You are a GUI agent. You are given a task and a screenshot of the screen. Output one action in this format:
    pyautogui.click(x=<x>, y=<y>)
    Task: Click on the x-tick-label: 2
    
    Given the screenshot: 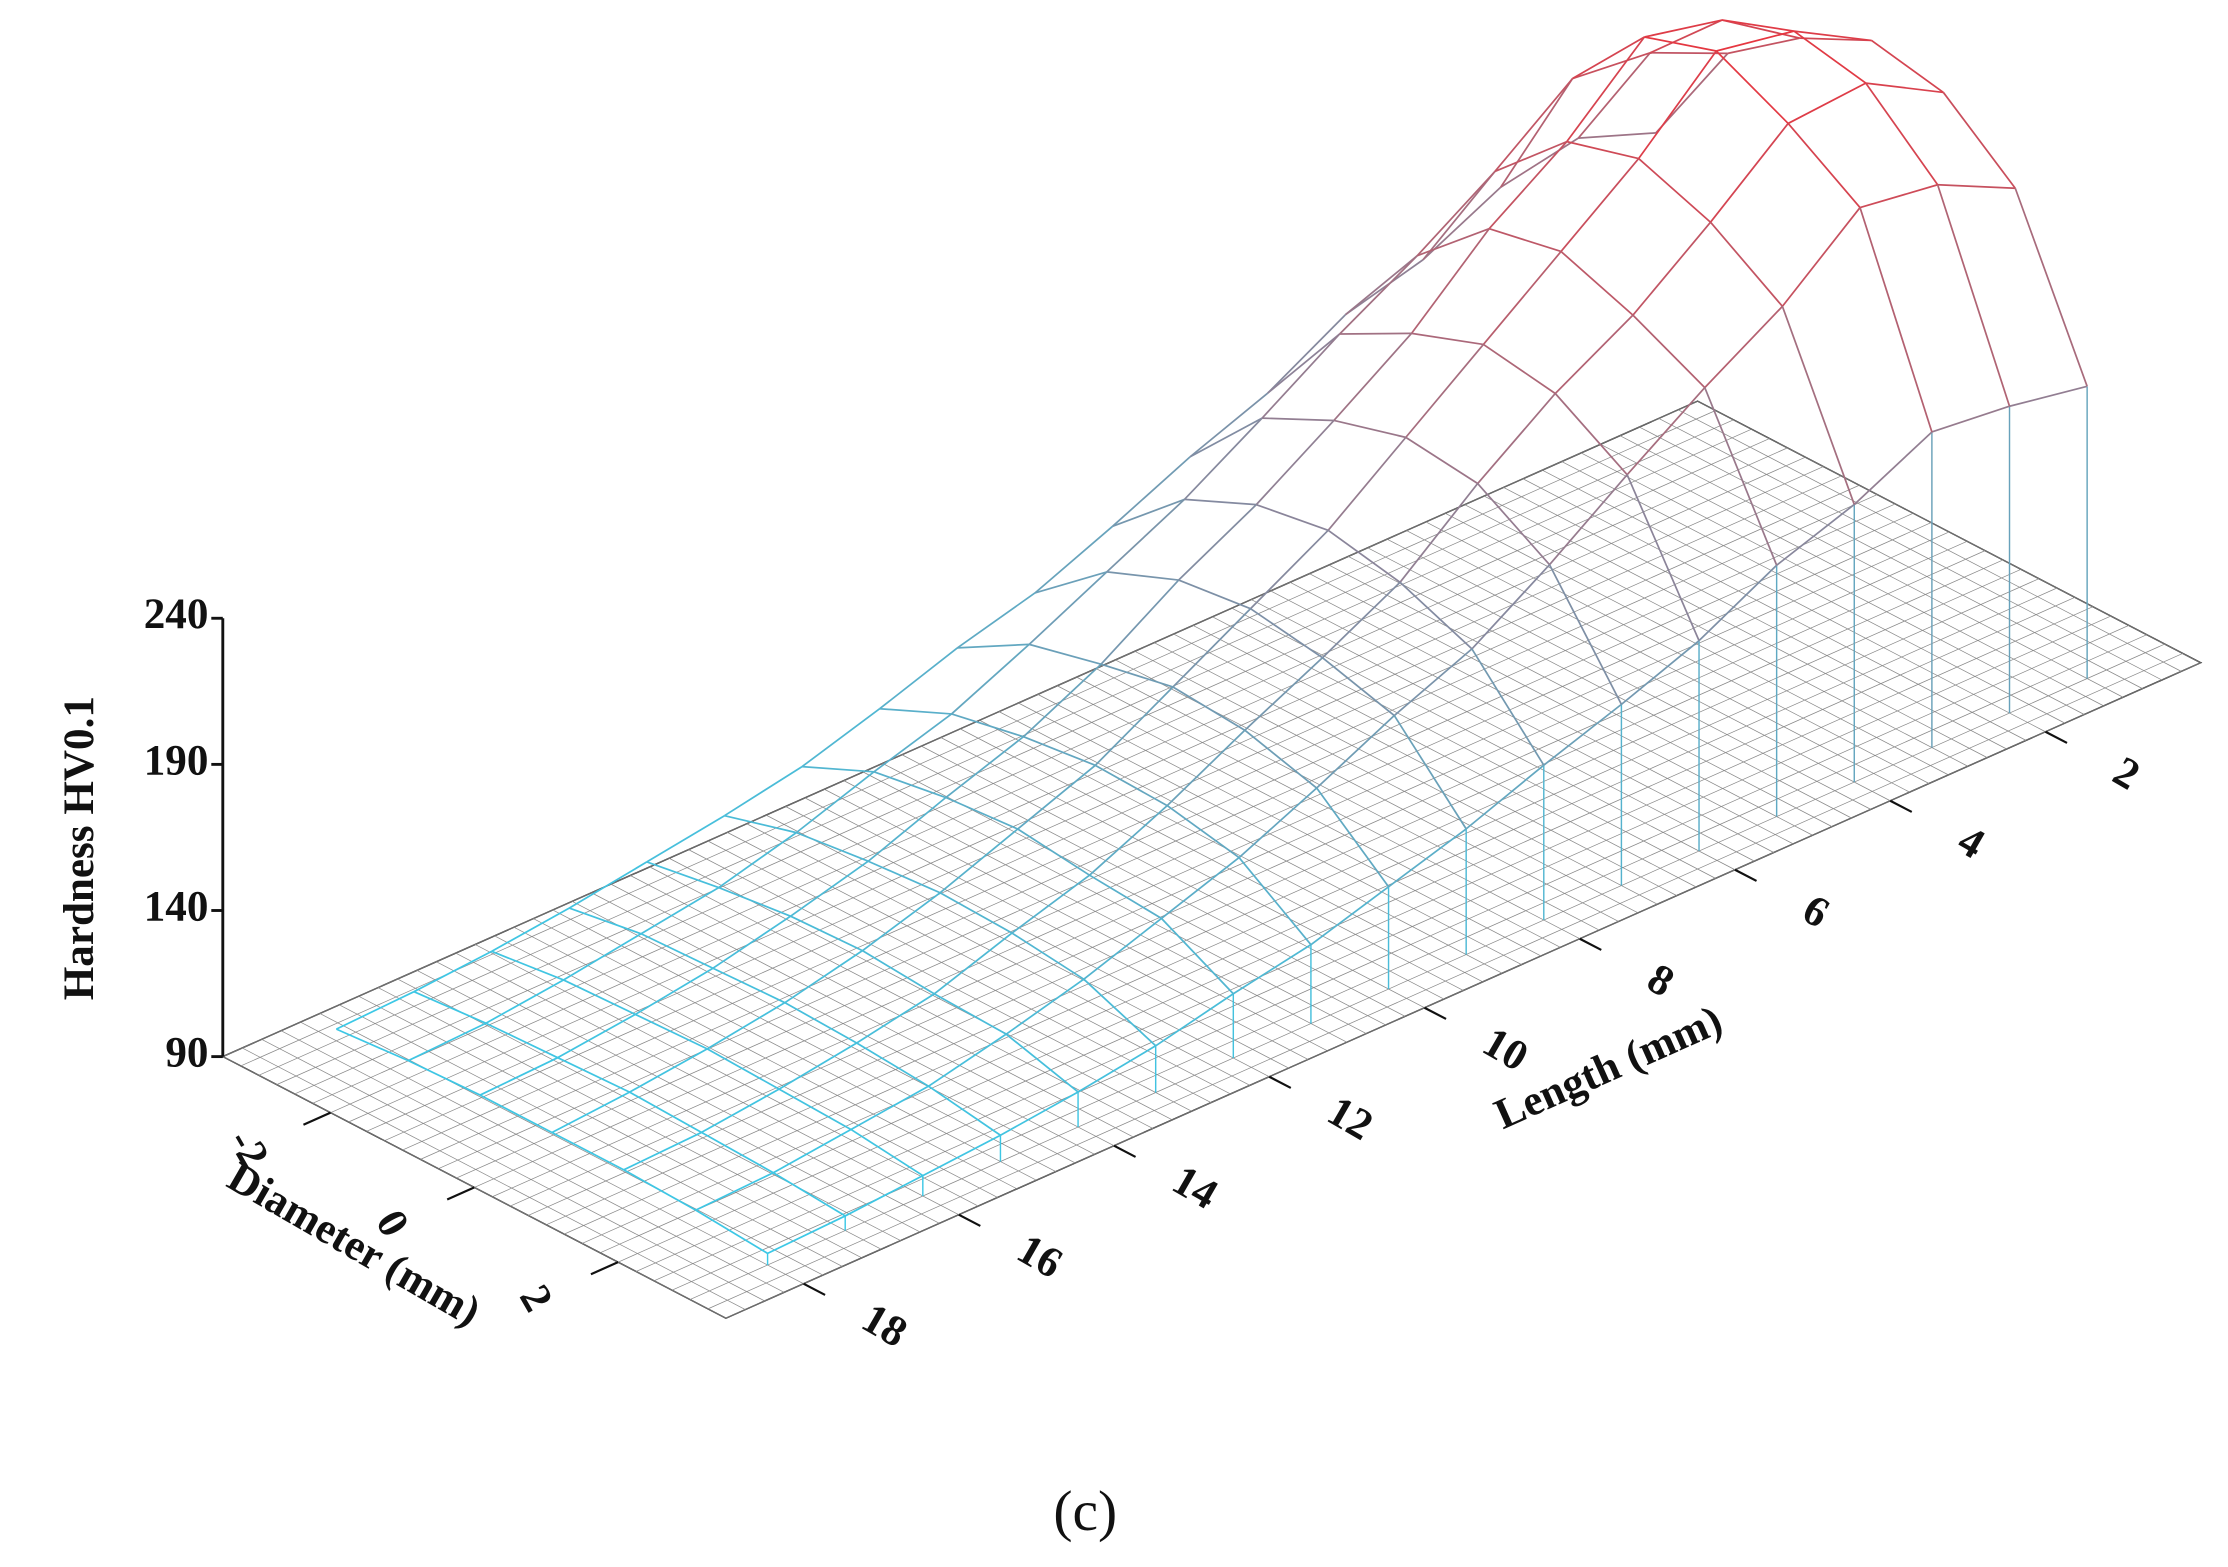 What is the action you would take?
    pyautogui.click(x=2126, y=773)
    